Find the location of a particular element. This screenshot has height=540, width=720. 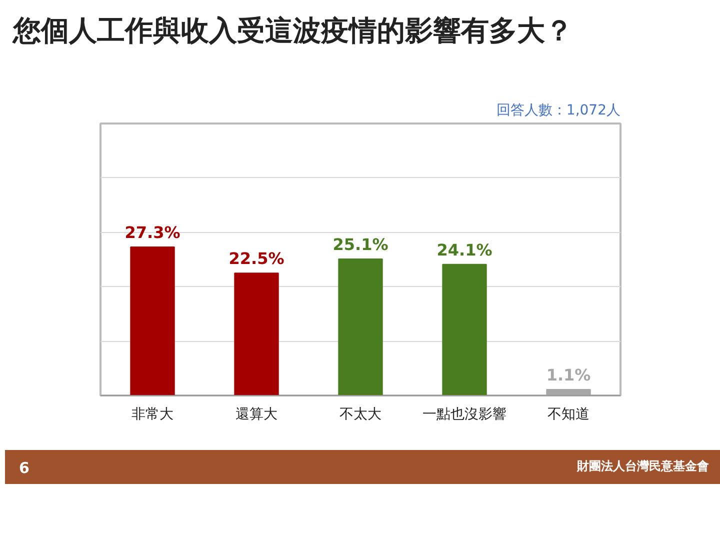

x-tick-label: 還算大 is located at coordinates (257, 414).